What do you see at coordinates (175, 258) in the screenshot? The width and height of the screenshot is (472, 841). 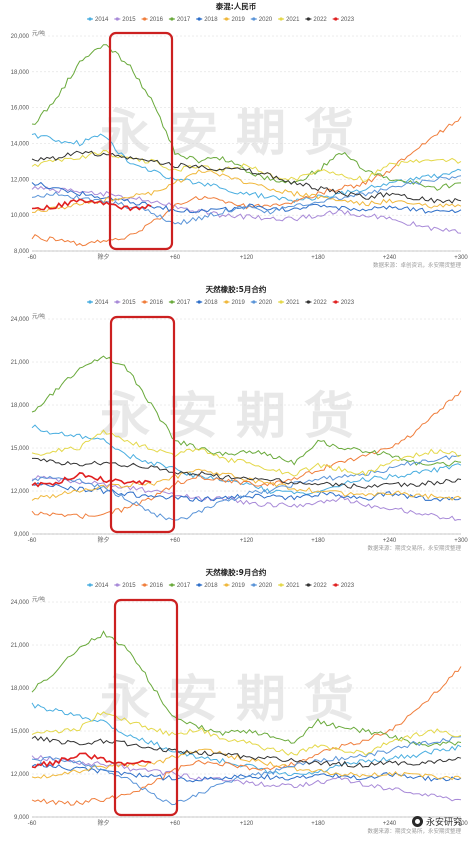 I see `x-tick-label: +60` at bounding box center [175, 258].